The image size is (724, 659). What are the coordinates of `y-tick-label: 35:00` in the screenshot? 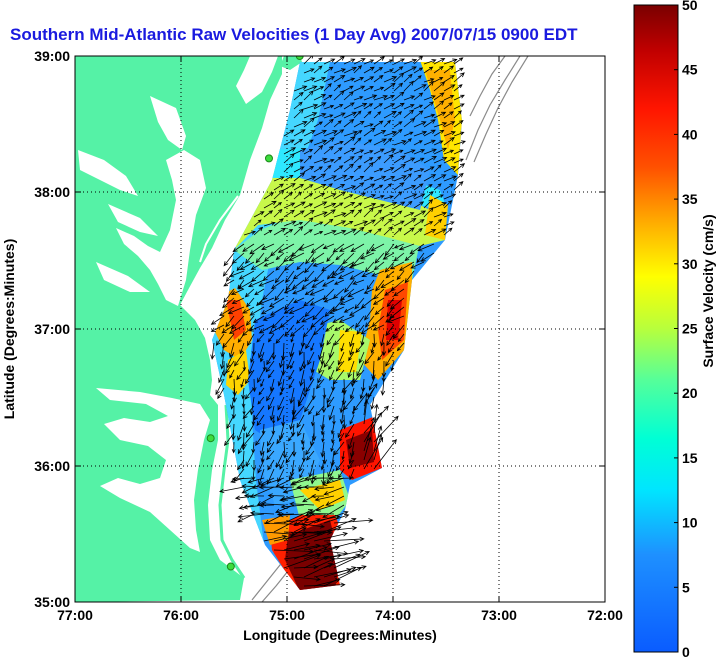 It's located at (52, 602).